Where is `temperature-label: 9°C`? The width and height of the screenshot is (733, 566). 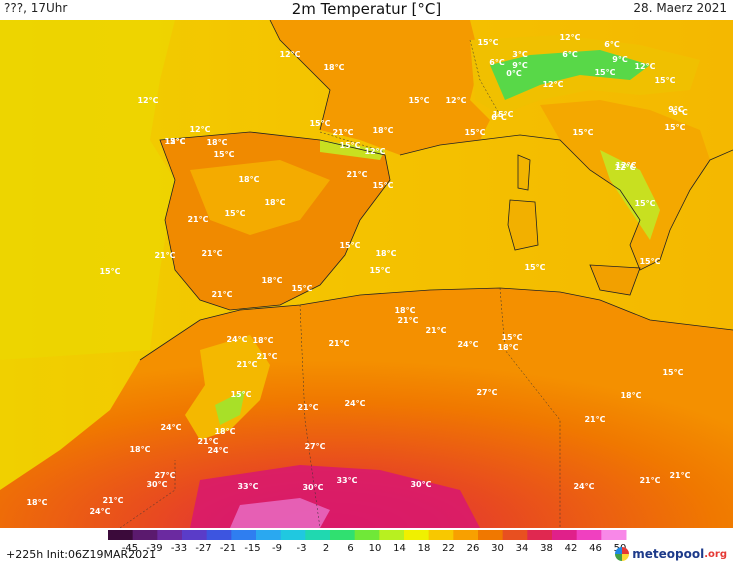 temperature-label: 9°C is located at coordinates (620, 59).